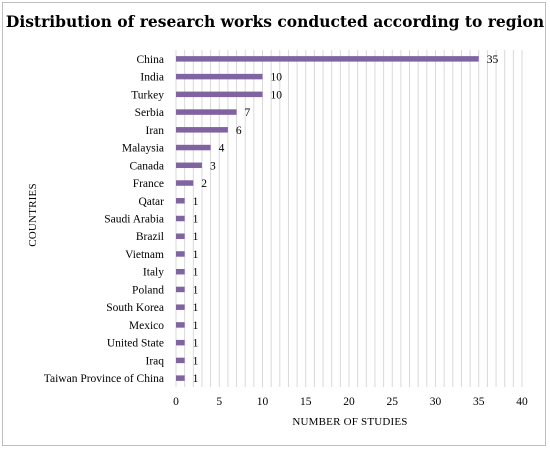 Image resolution: width=550 pixels, height=450 pixels. I want to click on x-tick-label: 35, so click(479, 402).